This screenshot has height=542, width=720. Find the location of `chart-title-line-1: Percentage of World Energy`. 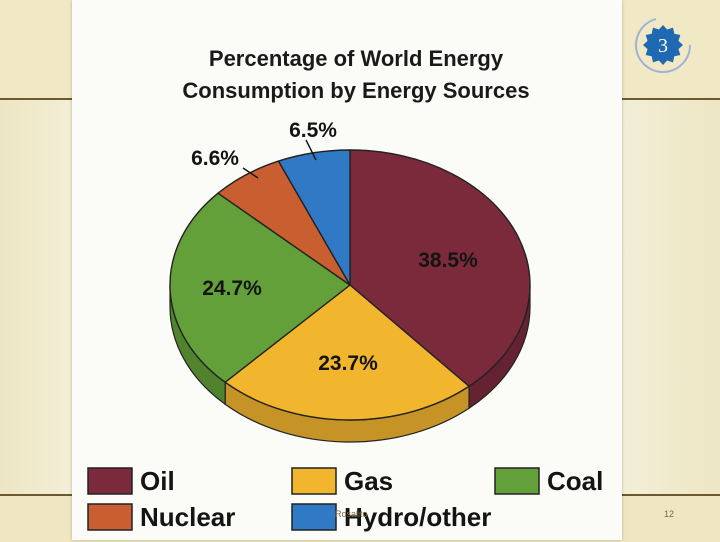

chart-title-line-1: Percentage of World Energy is located at coordinates (356, 58).